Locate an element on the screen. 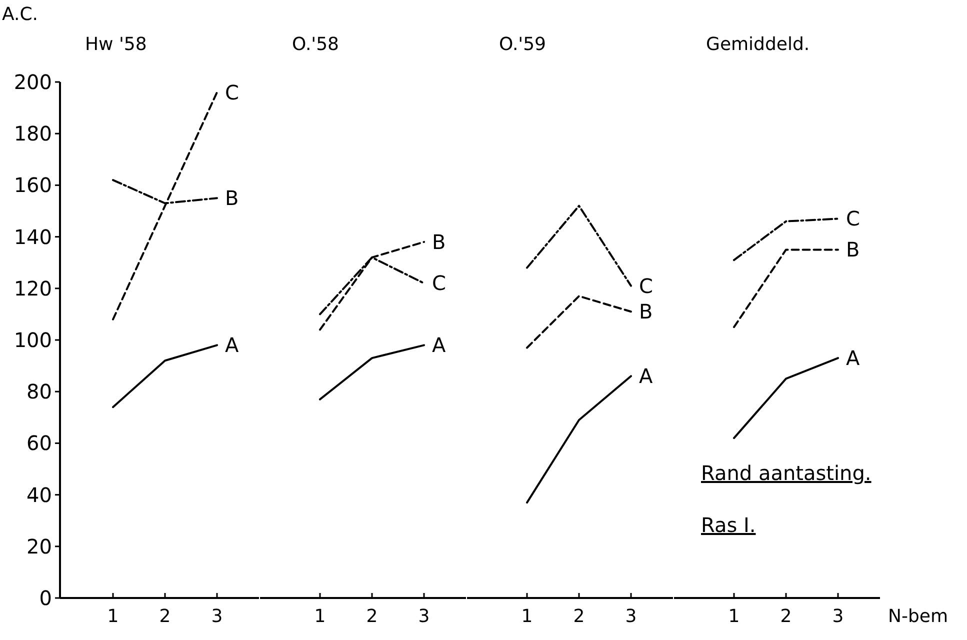 The width and height of the screenshot is (967, 640). y-tick-label: 20 is located at coordinates (39, 546).